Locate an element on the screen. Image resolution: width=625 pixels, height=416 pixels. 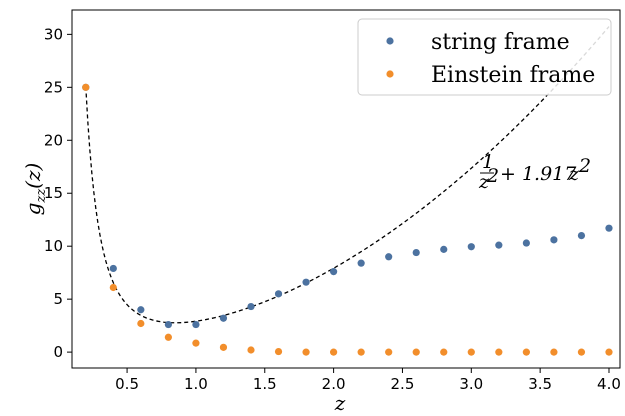
x-axis-ticks: 0.5 1.0 1.5 2.0 2.5 3.0 3.5 4.0 is located at coordinates (368, 380).